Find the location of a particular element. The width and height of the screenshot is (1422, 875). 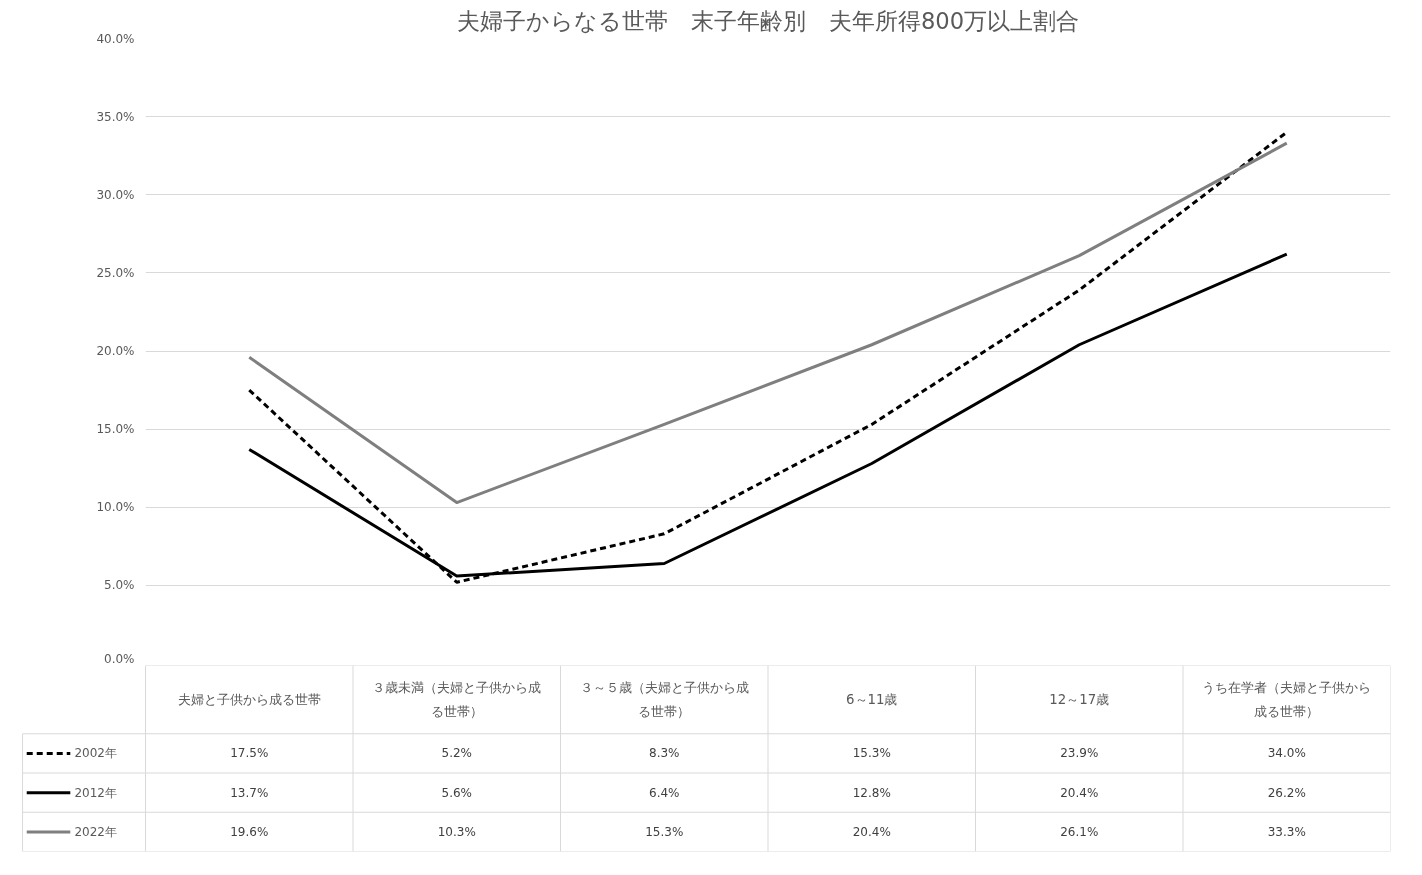

data-label: 34.0% is located at coordinates (1286, 753).